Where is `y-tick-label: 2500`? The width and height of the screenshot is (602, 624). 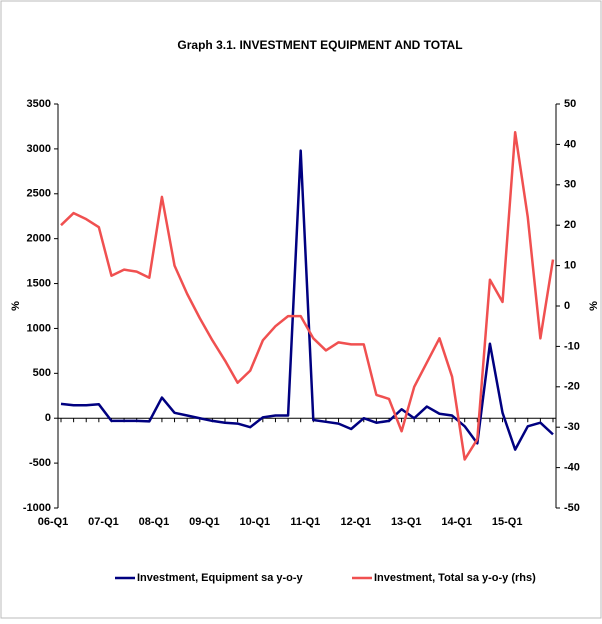
y-tick-label: 2500 is located at coordinates (39, 194).